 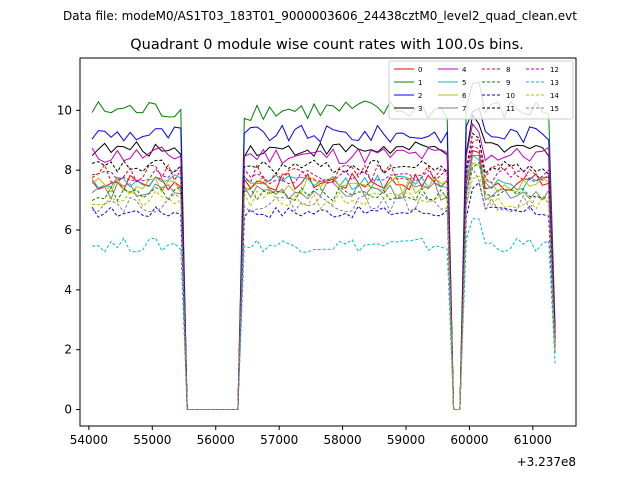 What do you see at coordinates (68, 260) in the screenshot?
I see `y-axis-ticks: 0 2 4 6 8 10` at bounding box center [68, 260].